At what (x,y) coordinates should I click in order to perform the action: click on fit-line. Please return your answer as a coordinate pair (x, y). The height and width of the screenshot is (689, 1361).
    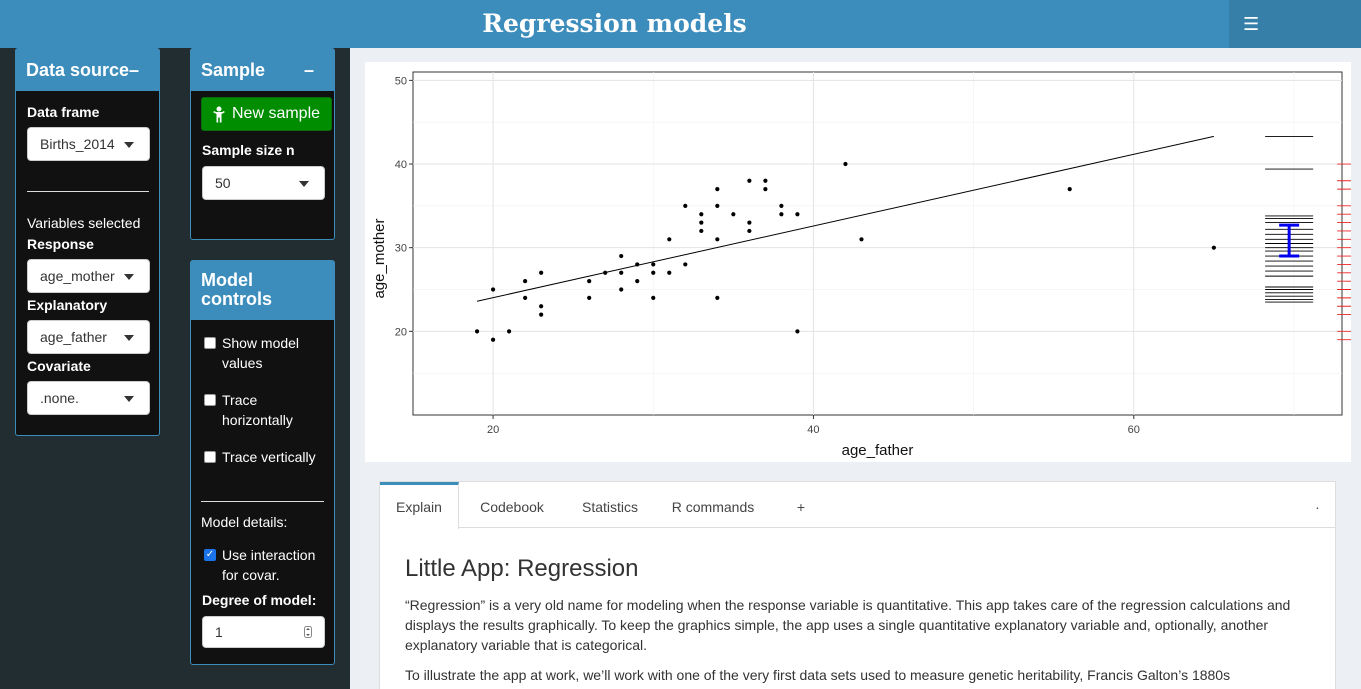
    Looking at the image, I should click on (845, 218).